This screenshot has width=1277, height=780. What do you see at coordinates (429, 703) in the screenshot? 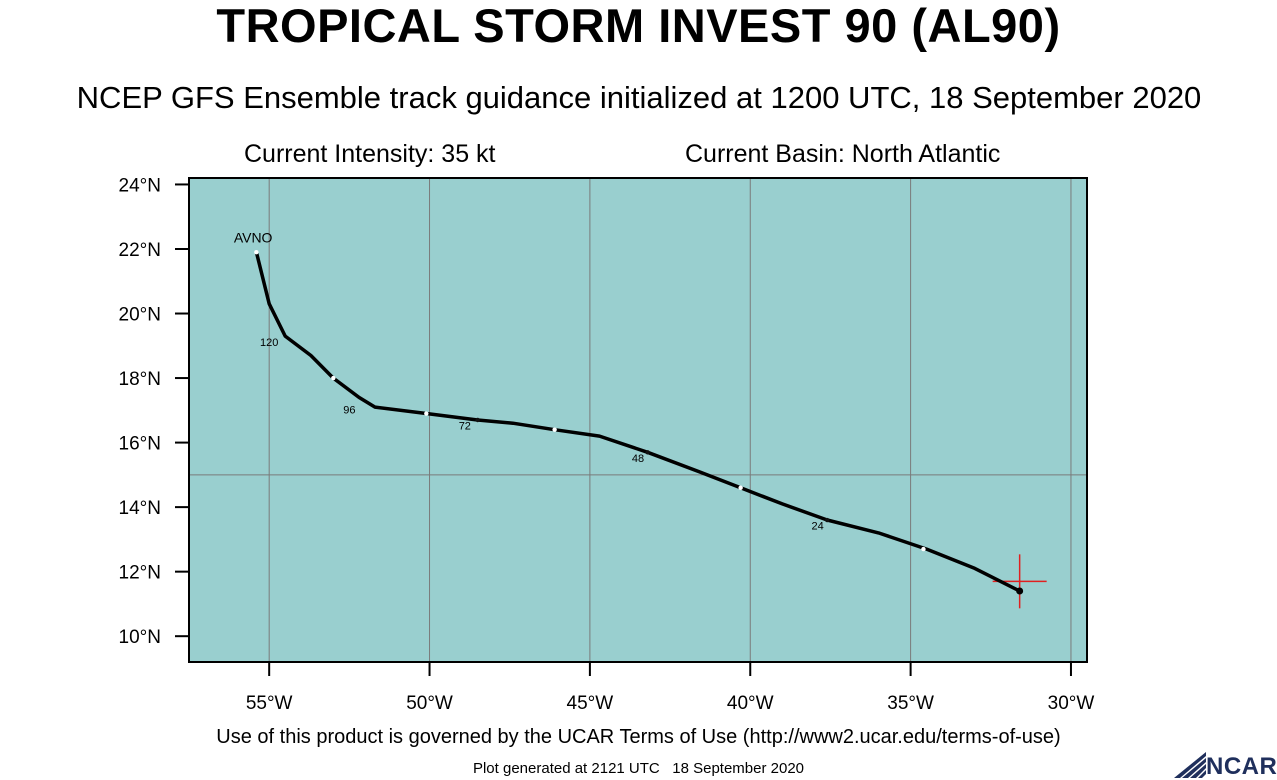
I see `x-tick-label: 50°W` at bounding box center [429, 703].